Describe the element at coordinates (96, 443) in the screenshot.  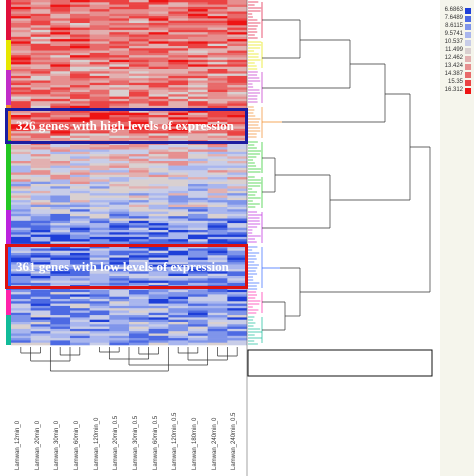
I see `column-label: Lamwan_120min_0` at that location.